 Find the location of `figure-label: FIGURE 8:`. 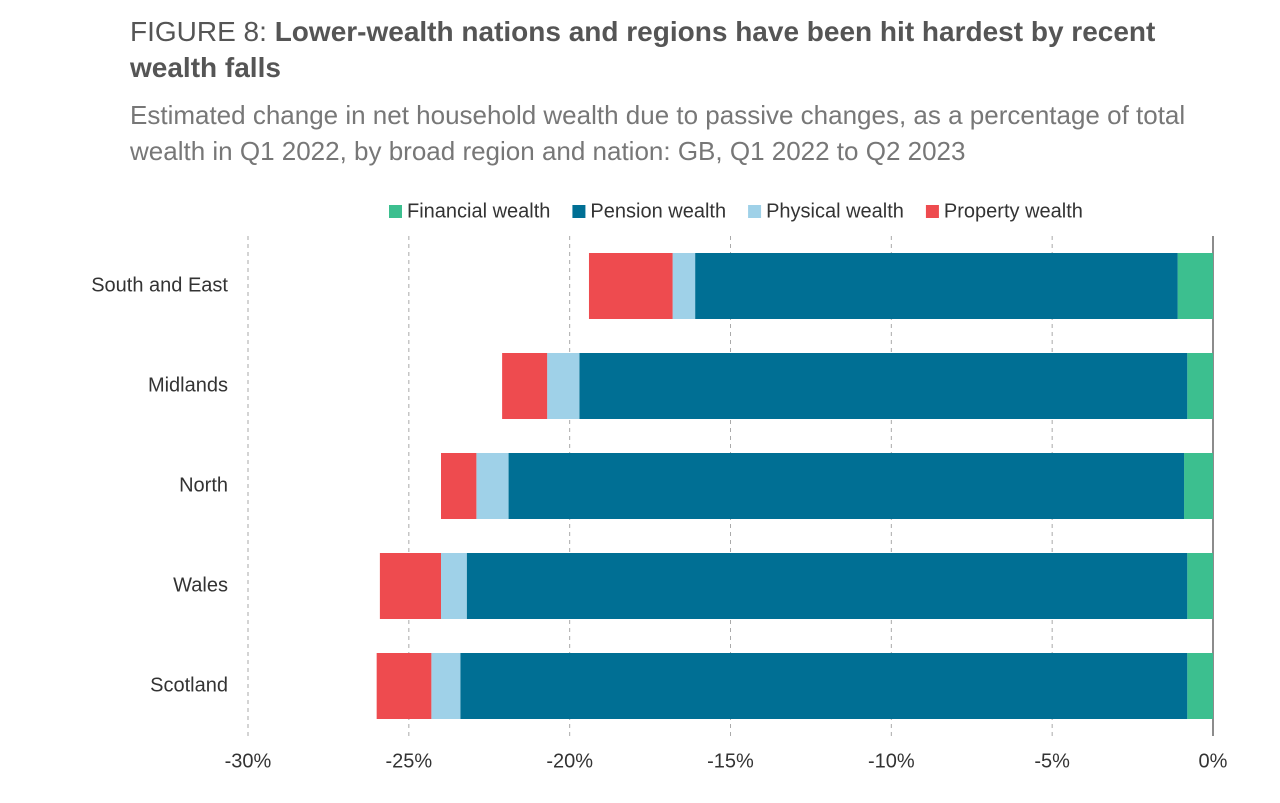

figure-label: FIGURE 8: is located at coordinates (198, 31).